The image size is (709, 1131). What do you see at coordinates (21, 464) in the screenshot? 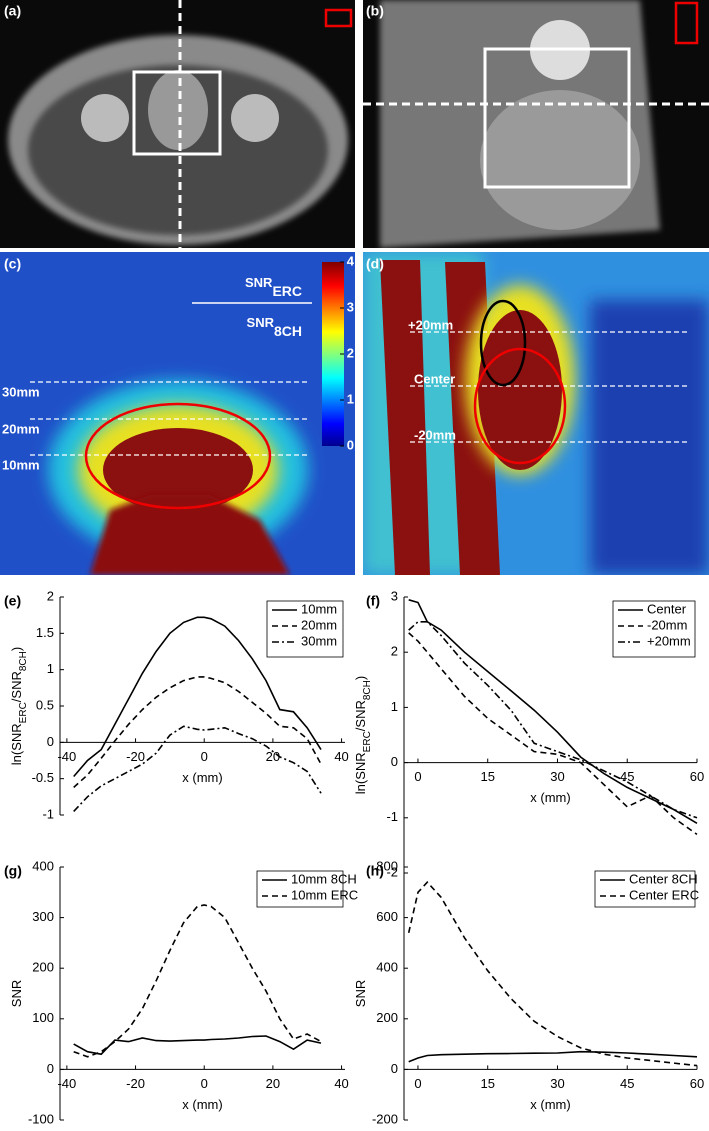
I see `slice-label: 10mm` at bounding box center [21, 464].